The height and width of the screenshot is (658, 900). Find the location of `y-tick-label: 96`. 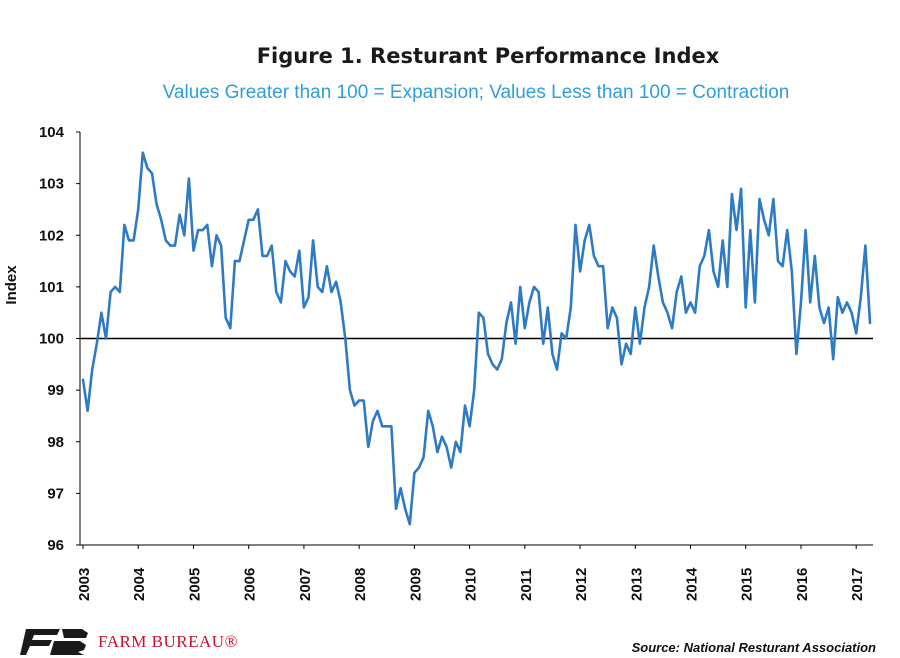

y-tick-label: 96 is located at coordinates (55, 545).